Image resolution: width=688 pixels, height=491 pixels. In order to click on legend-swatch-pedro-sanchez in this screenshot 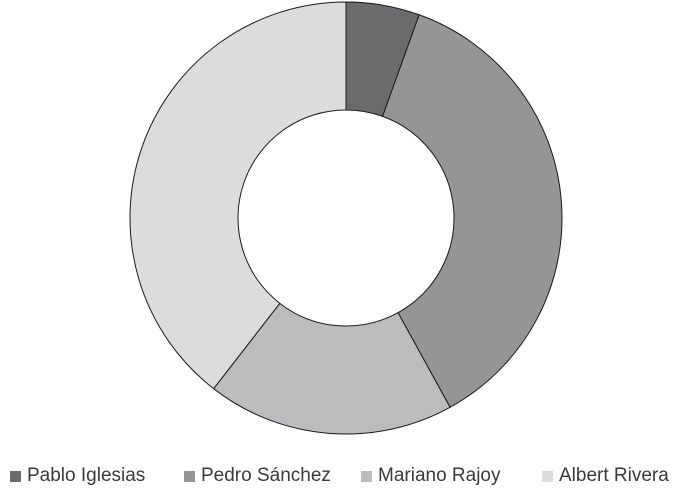, I will do `click(189, 476)`.